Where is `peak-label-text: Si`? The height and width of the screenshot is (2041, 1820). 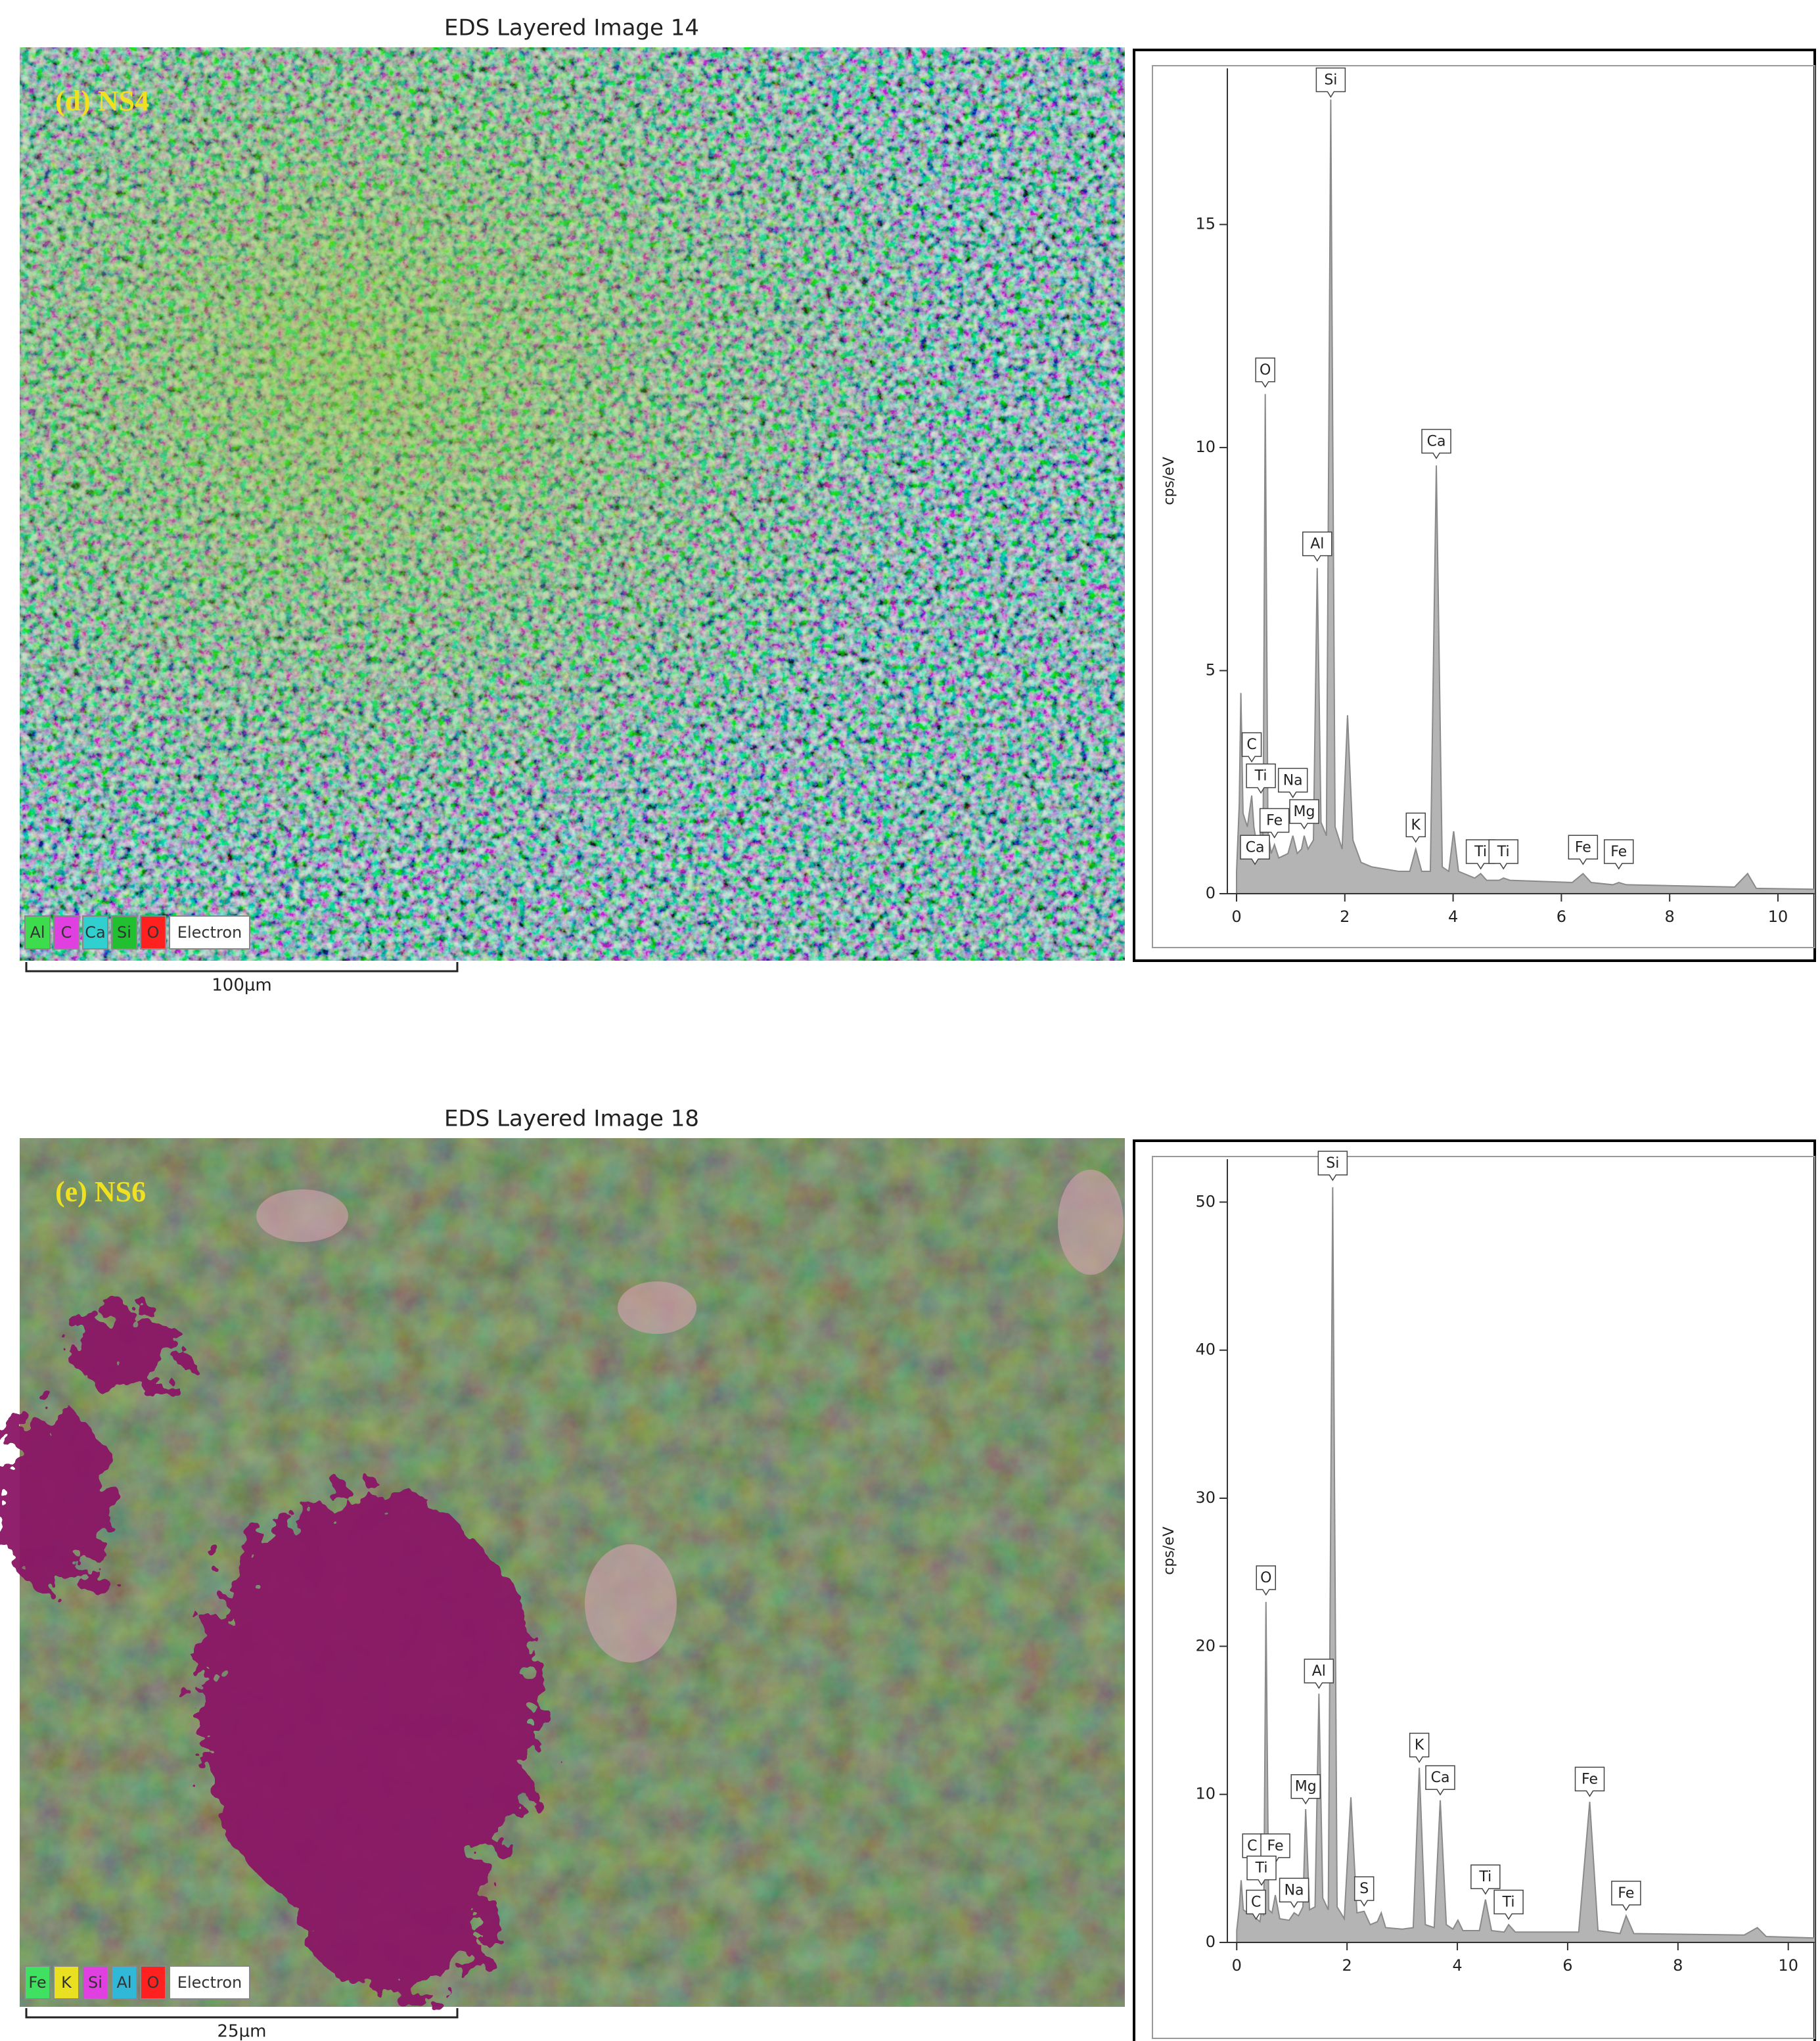 peak-label-text: Si is located at coordinates (1330, 80).